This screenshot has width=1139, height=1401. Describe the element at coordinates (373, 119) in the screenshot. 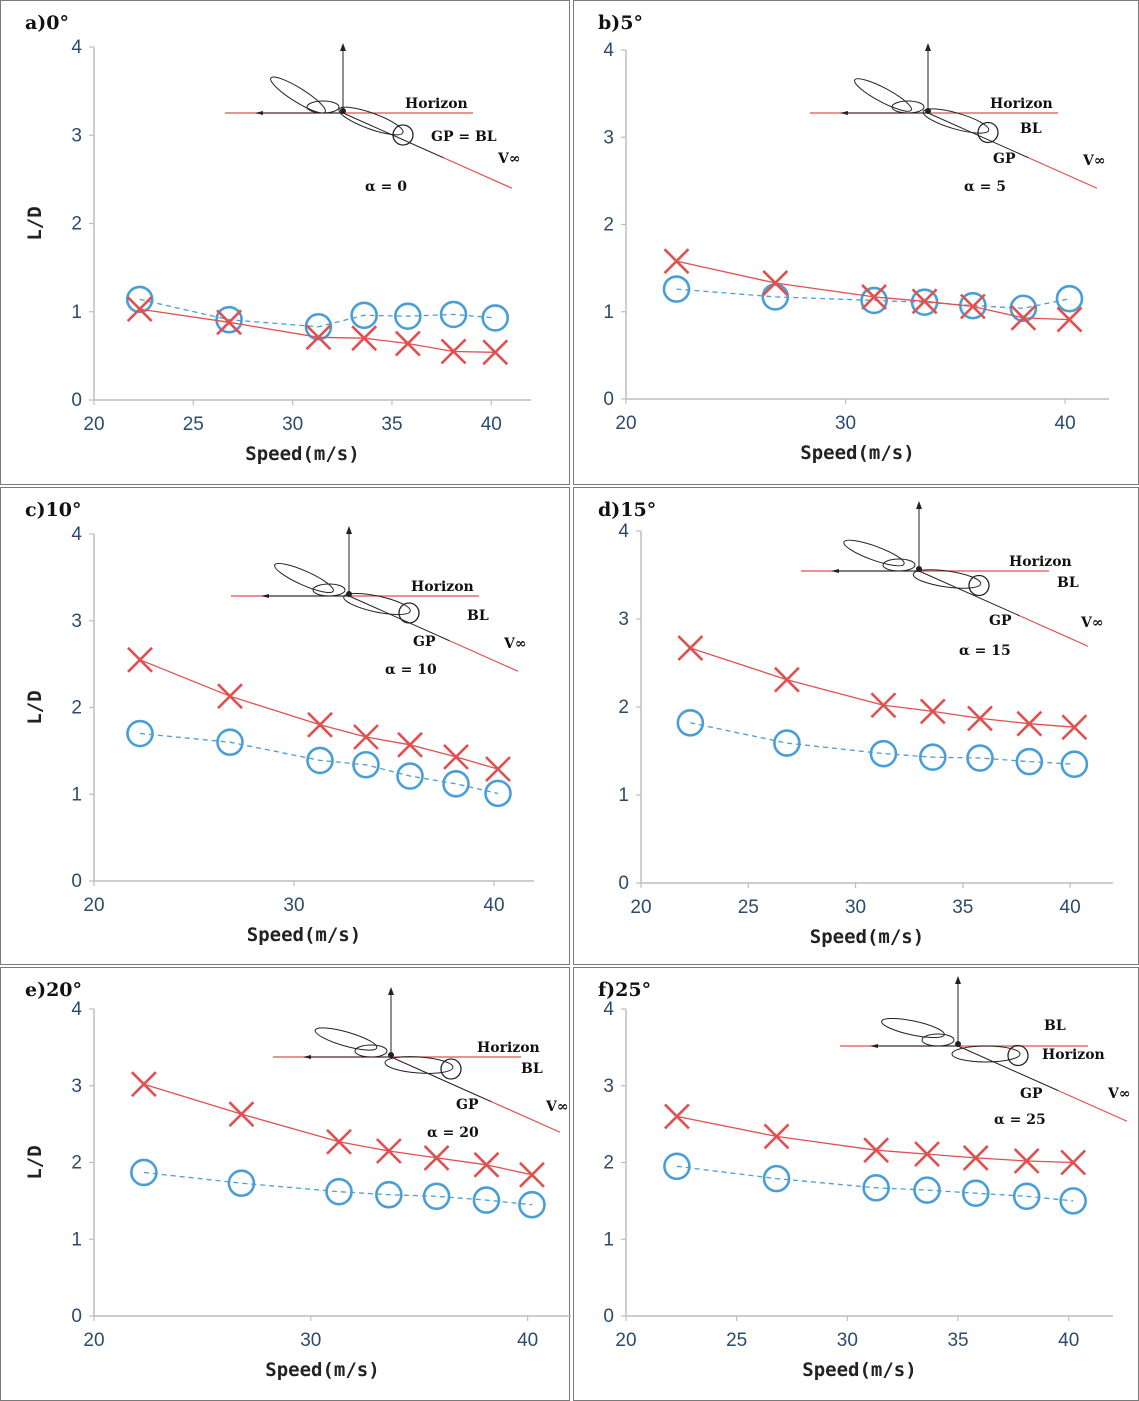

I see `attitude-diagram: Horizon GP = BLV∞ α = 0` at that location.